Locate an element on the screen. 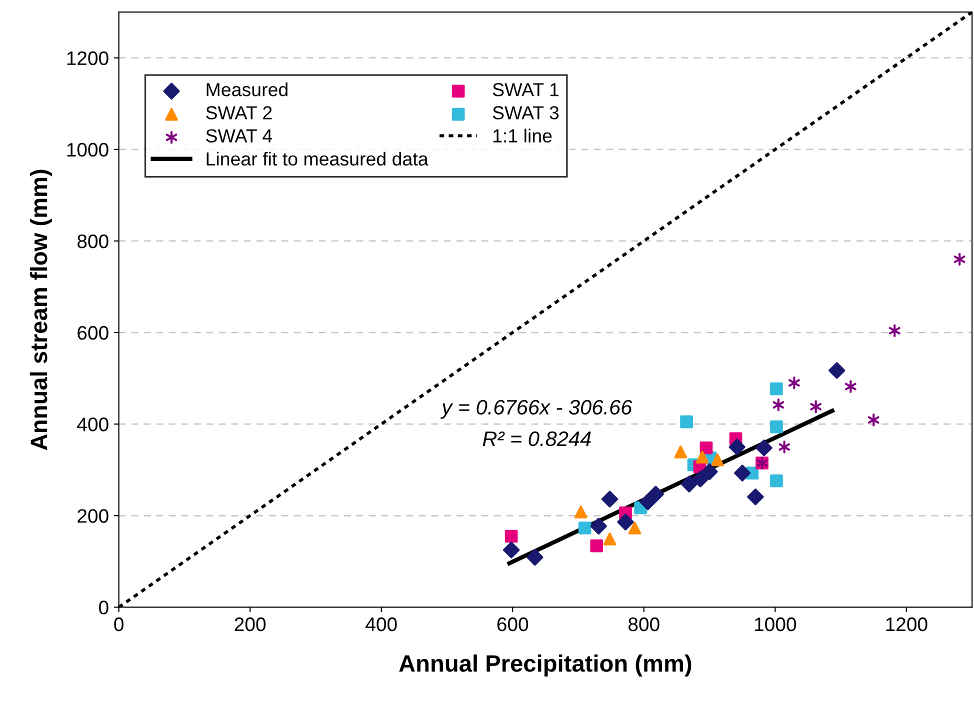  y-tick-label: 1200 is located at coordinates (87, 58).